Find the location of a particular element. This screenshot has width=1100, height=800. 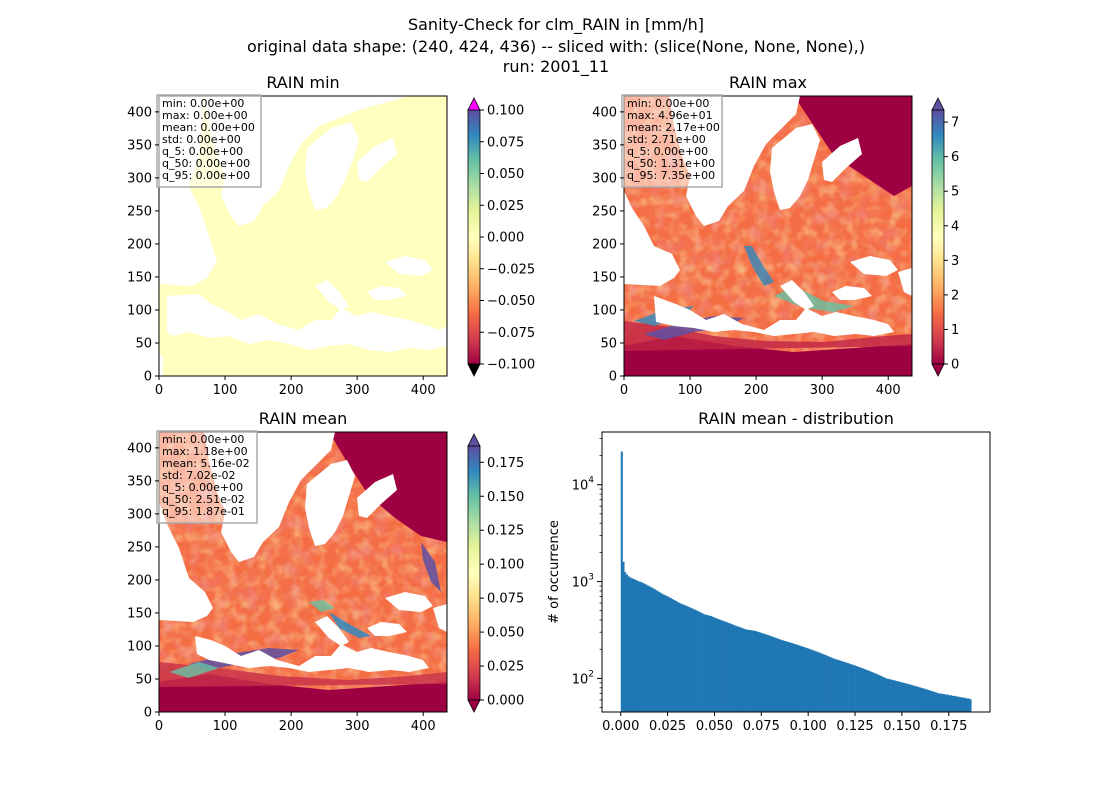

x-tick-label: 0.150 is located at coordinates (901, 726).